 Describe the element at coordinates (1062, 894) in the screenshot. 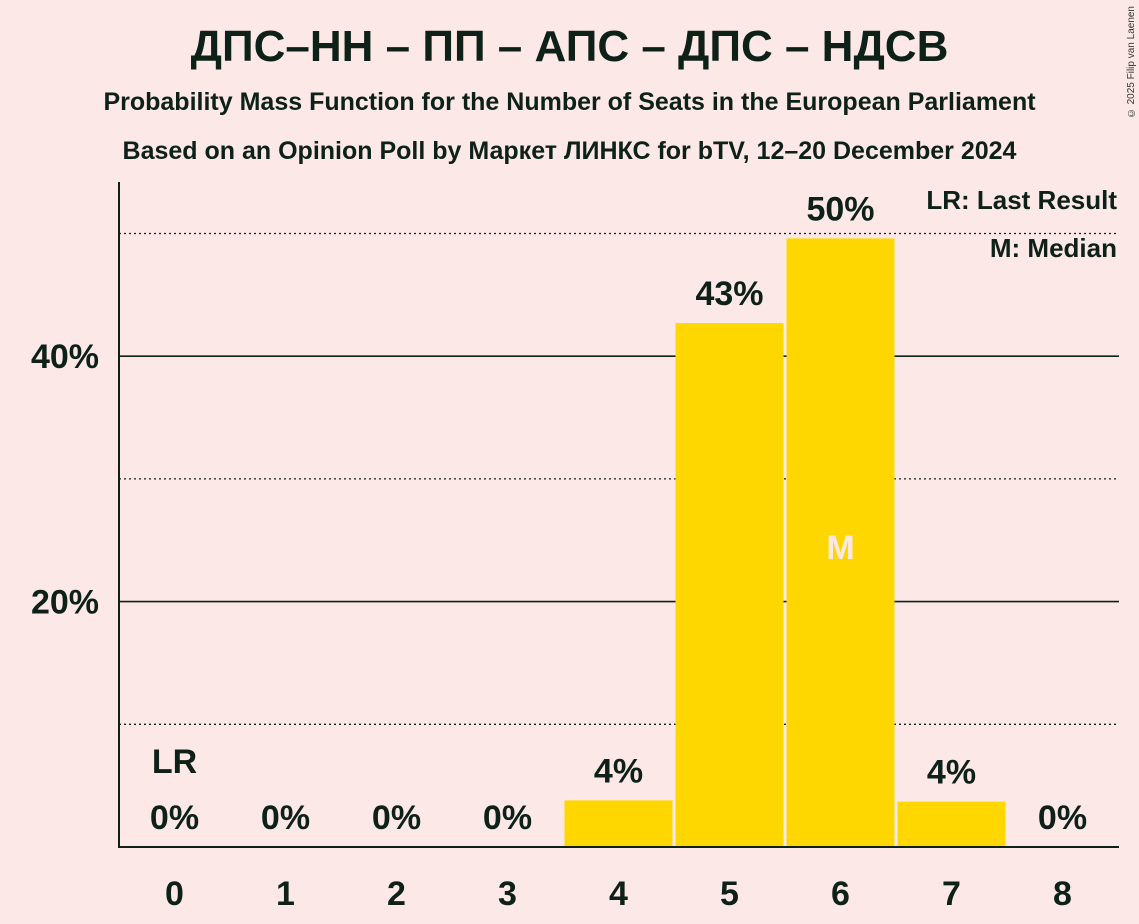

I see `x-tick-label-8: 8` at that location.